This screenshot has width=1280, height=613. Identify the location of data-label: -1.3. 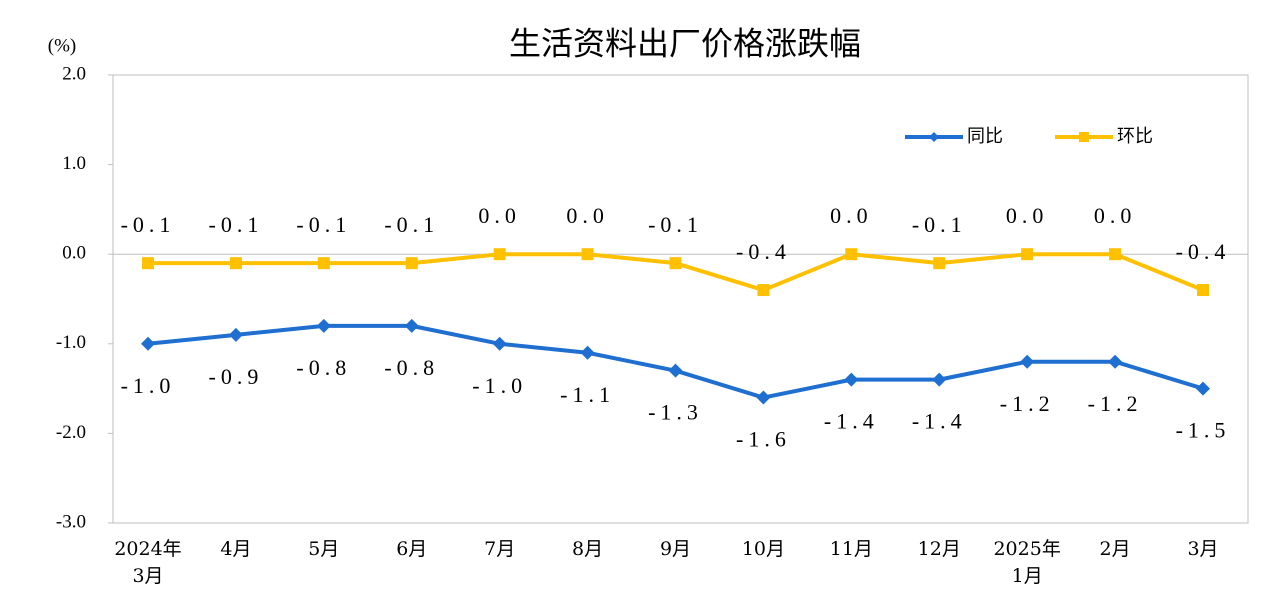
(675, 412).